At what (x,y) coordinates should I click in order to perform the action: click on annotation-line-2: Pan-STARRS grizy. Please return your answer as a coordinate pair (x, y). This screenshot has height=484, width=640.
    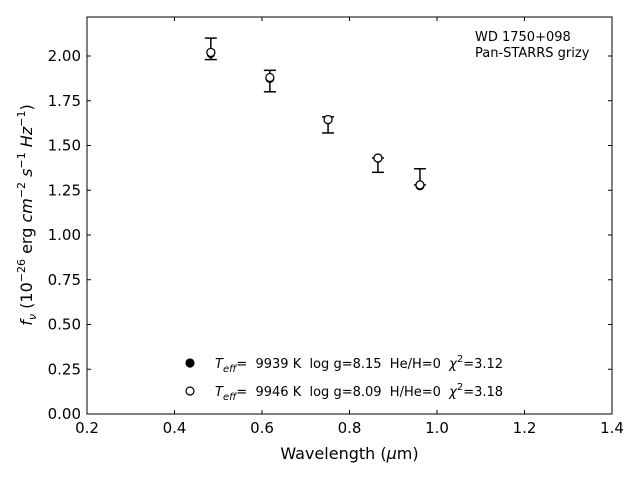
    Looking at the image, I should click on (532, 53).